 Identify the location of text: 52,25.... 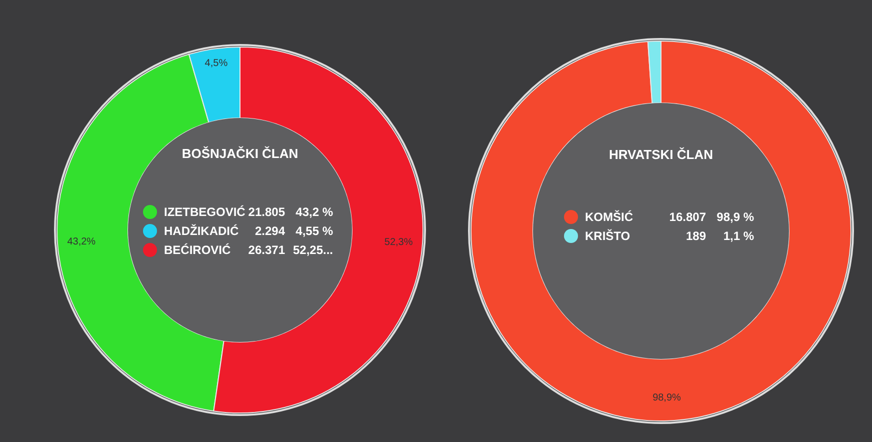
(312, 250).